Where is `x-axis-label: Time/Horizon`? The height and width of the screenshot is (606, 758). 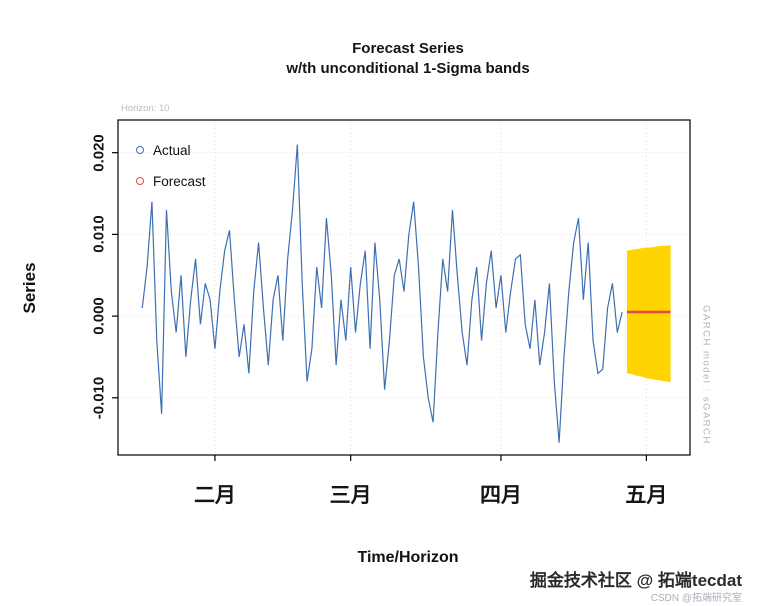 x-axis-label: Time/Horizon is located at coordinates (408, 557).